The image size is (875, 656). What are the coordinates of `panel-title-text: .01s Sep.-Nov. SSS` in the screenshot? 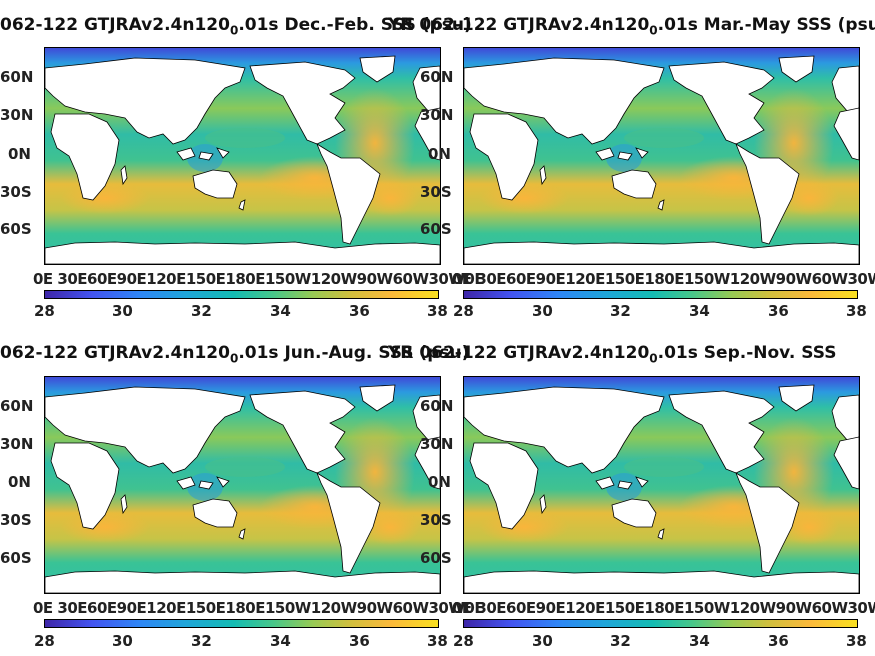 It's located at (747, 353).